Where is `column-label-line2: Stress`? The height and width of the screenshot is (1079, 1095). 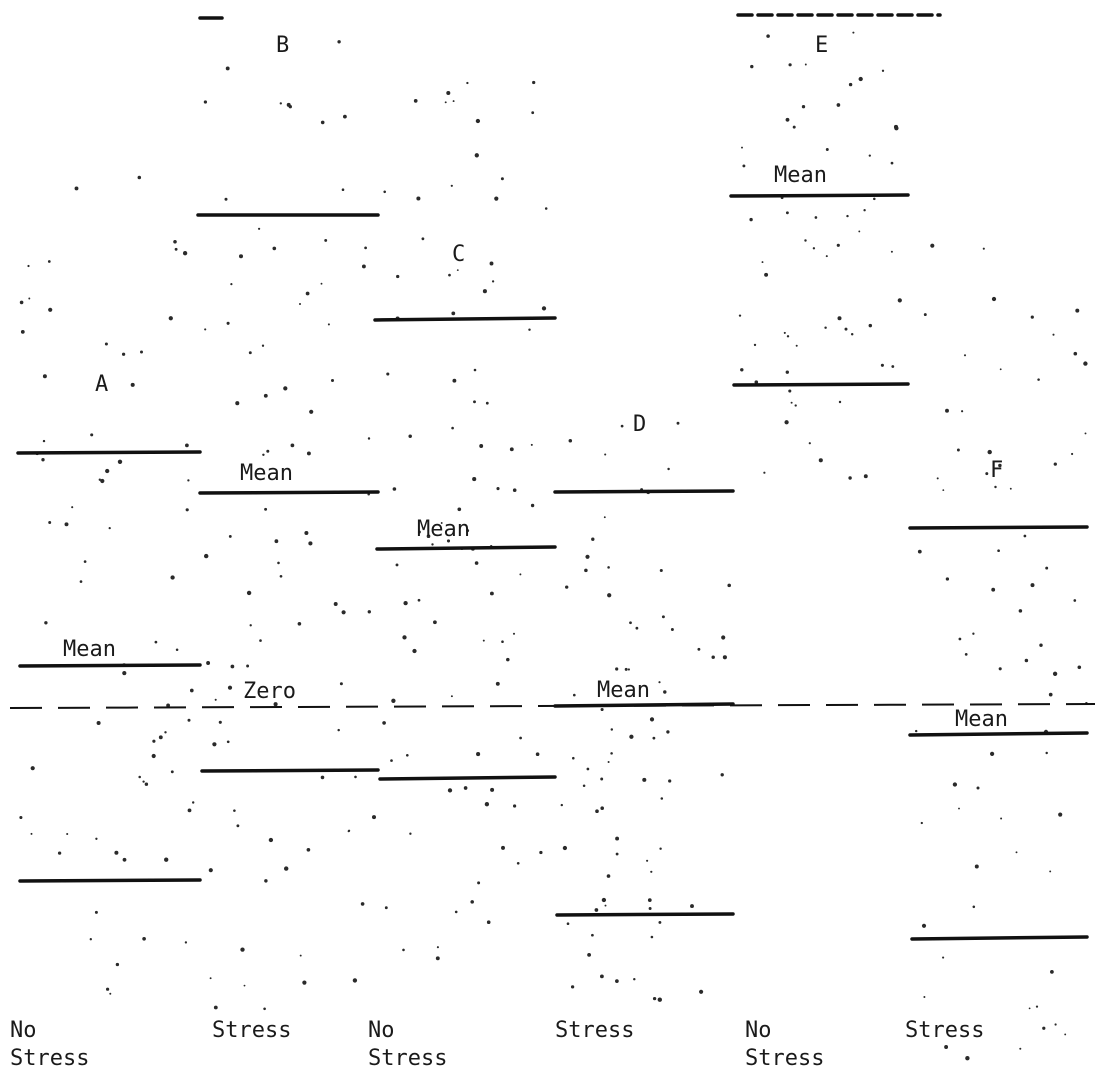 column-label-line2: Stress is located at coordinates (784, 1058).